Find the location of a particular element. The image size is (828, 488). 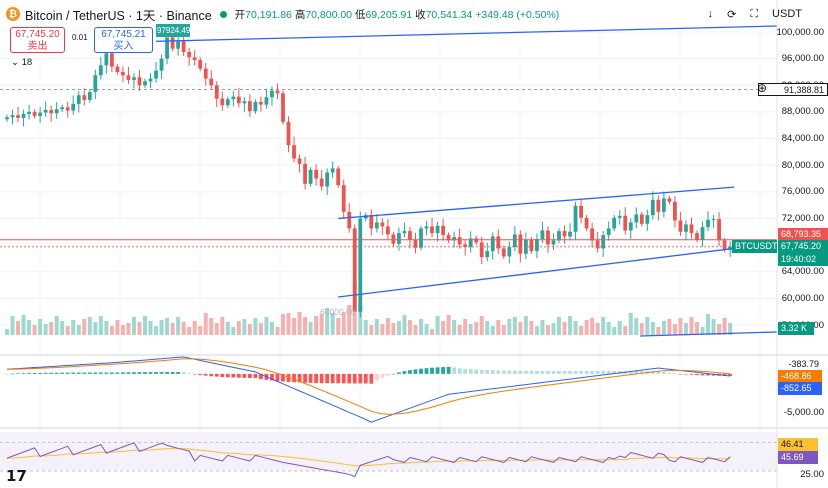

price-axis-tick: 100,000.00 is located at coordinates (800, 32).